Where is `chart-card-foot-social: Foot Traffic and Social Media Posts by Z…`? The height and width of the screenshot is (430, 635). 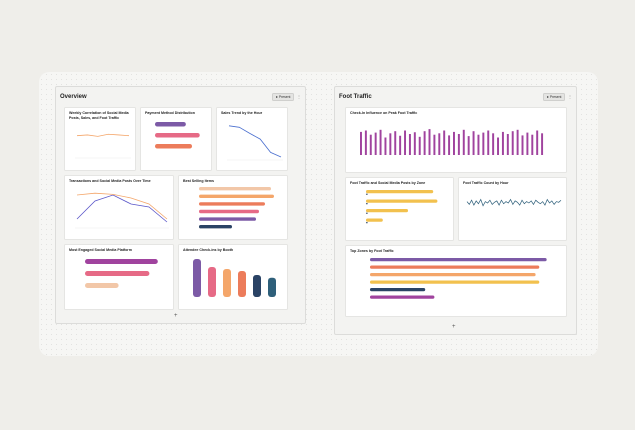 chart-card-foot-social: Foot Traffic and Social Media Posts by Z… is located at coordinates (399, 209).